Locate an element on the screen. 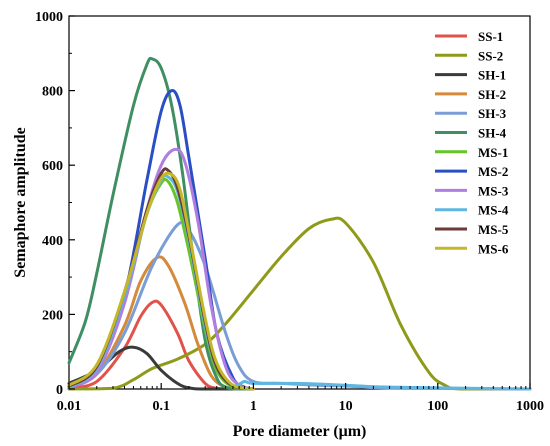 This screenshot has height=446, width=550. legend-label-ms-6: MS-6 is located at coordinates (493, 248).